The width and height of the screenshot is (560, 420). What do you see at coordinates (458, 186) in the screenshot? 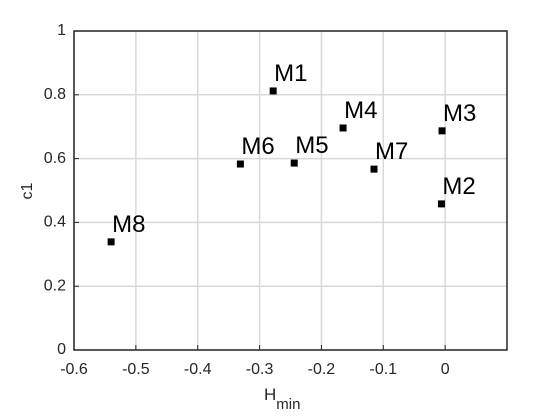
I see `point-label: M2` at bounding box center [458, 186].